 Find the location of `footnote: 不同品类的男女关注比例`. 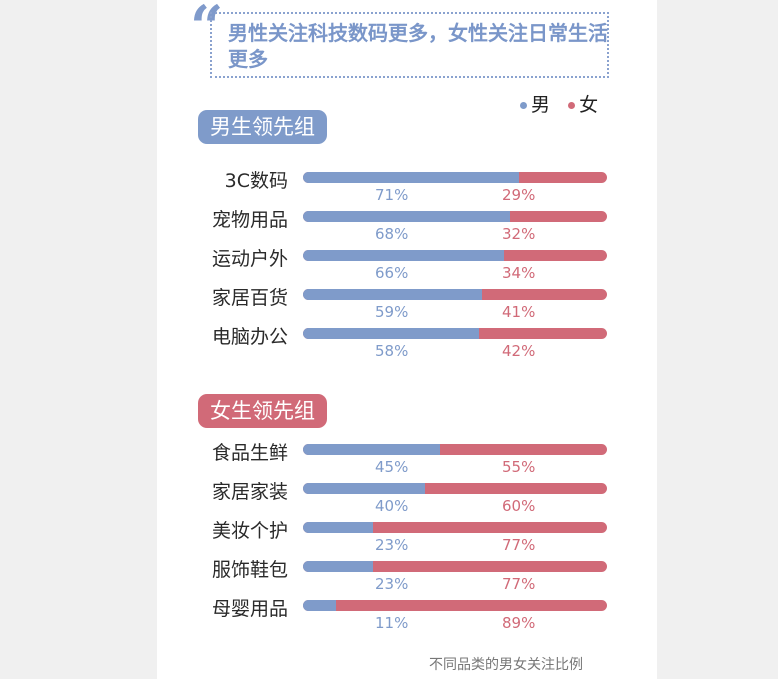

footnote: 不同品类的男女关注比例 is located at coordinates (506, 665).